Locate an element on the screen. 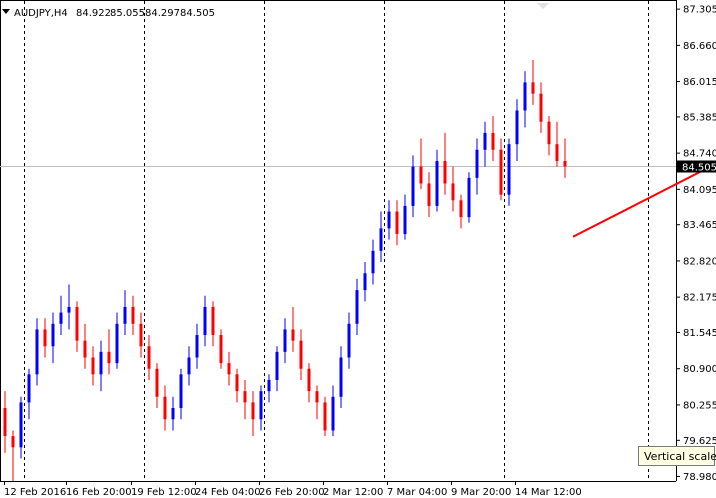 This screenshot has height=498, width=716. header-high: 85.055 is located at coordinates (127, 13).